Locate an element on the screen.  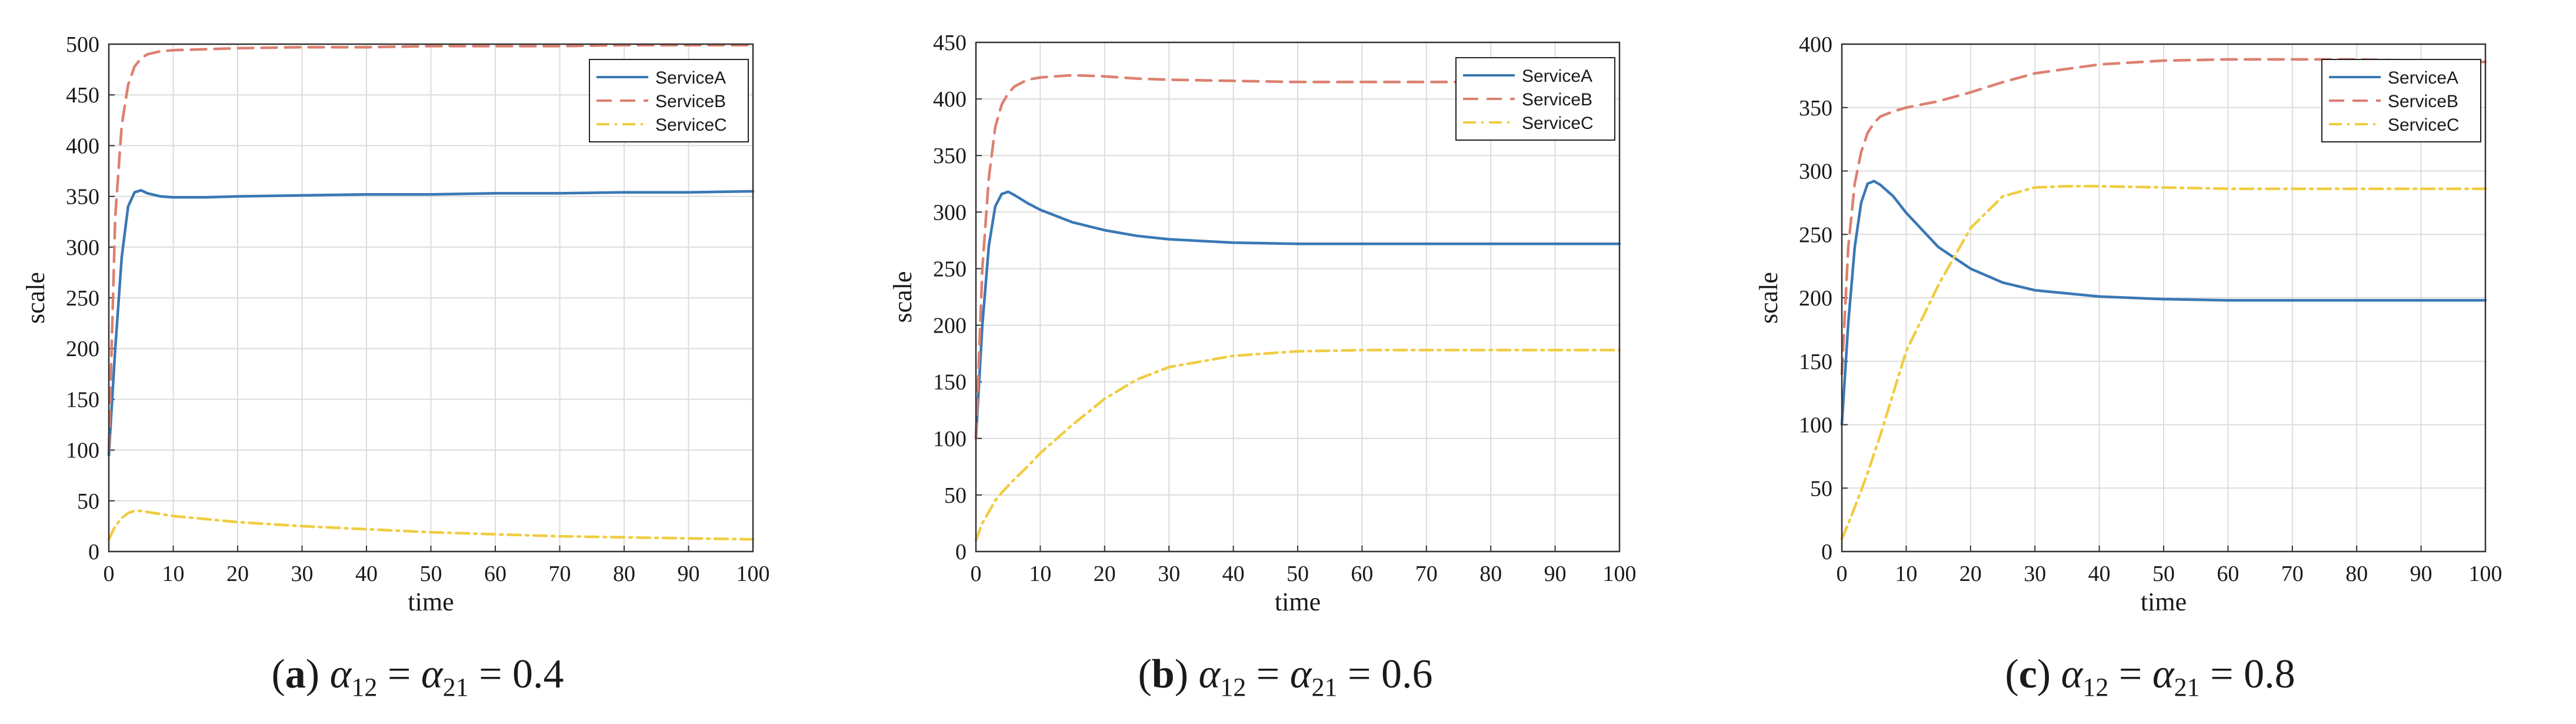
caption-letter: c is located at coordinates (2028, 674).